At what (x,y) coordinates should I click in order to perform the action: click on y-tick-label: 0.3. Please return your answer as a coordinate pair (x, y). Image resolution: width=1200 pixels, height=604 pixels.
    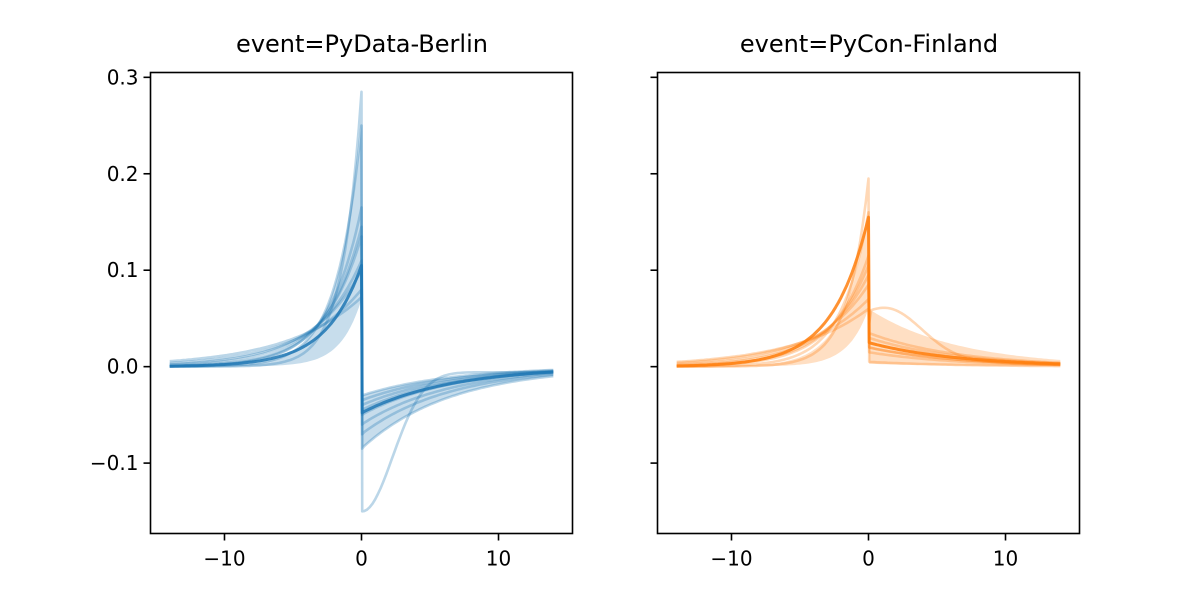
    Looking at the image, I should click on (123, 77).